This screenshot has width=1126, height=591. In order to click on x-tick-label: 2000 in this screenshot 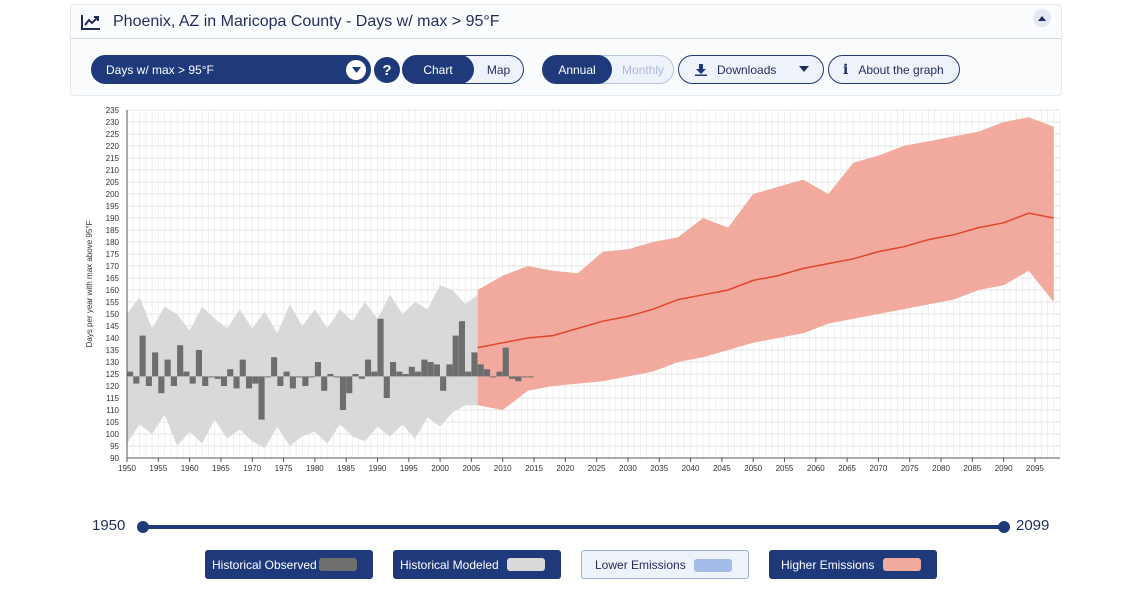, I will do `click(440, 468)`.